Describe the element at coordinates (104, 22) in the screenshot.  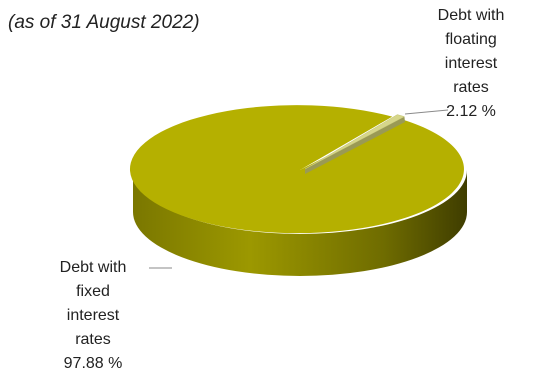
I see `chart-subtitle: (as of 31 August 2022)` at that location.